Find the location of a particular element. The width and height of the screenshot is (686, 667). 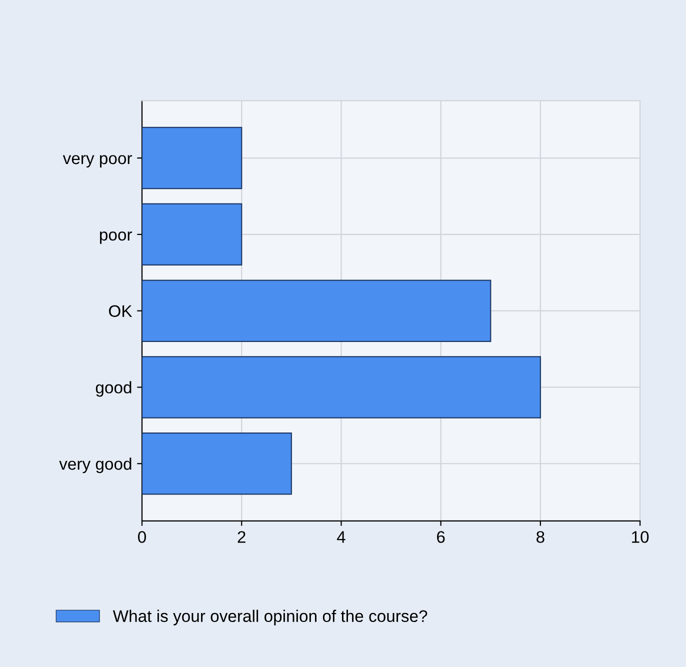

y-tick-label: poor is located at coordinates (116, 237).